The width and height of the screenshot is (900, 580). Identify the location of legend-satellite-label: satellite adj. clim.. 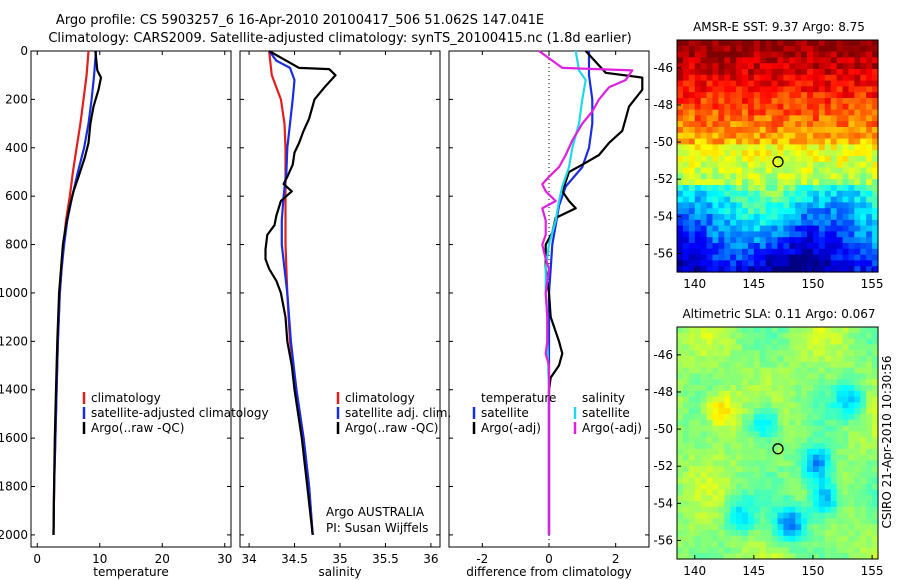
(398, 413).